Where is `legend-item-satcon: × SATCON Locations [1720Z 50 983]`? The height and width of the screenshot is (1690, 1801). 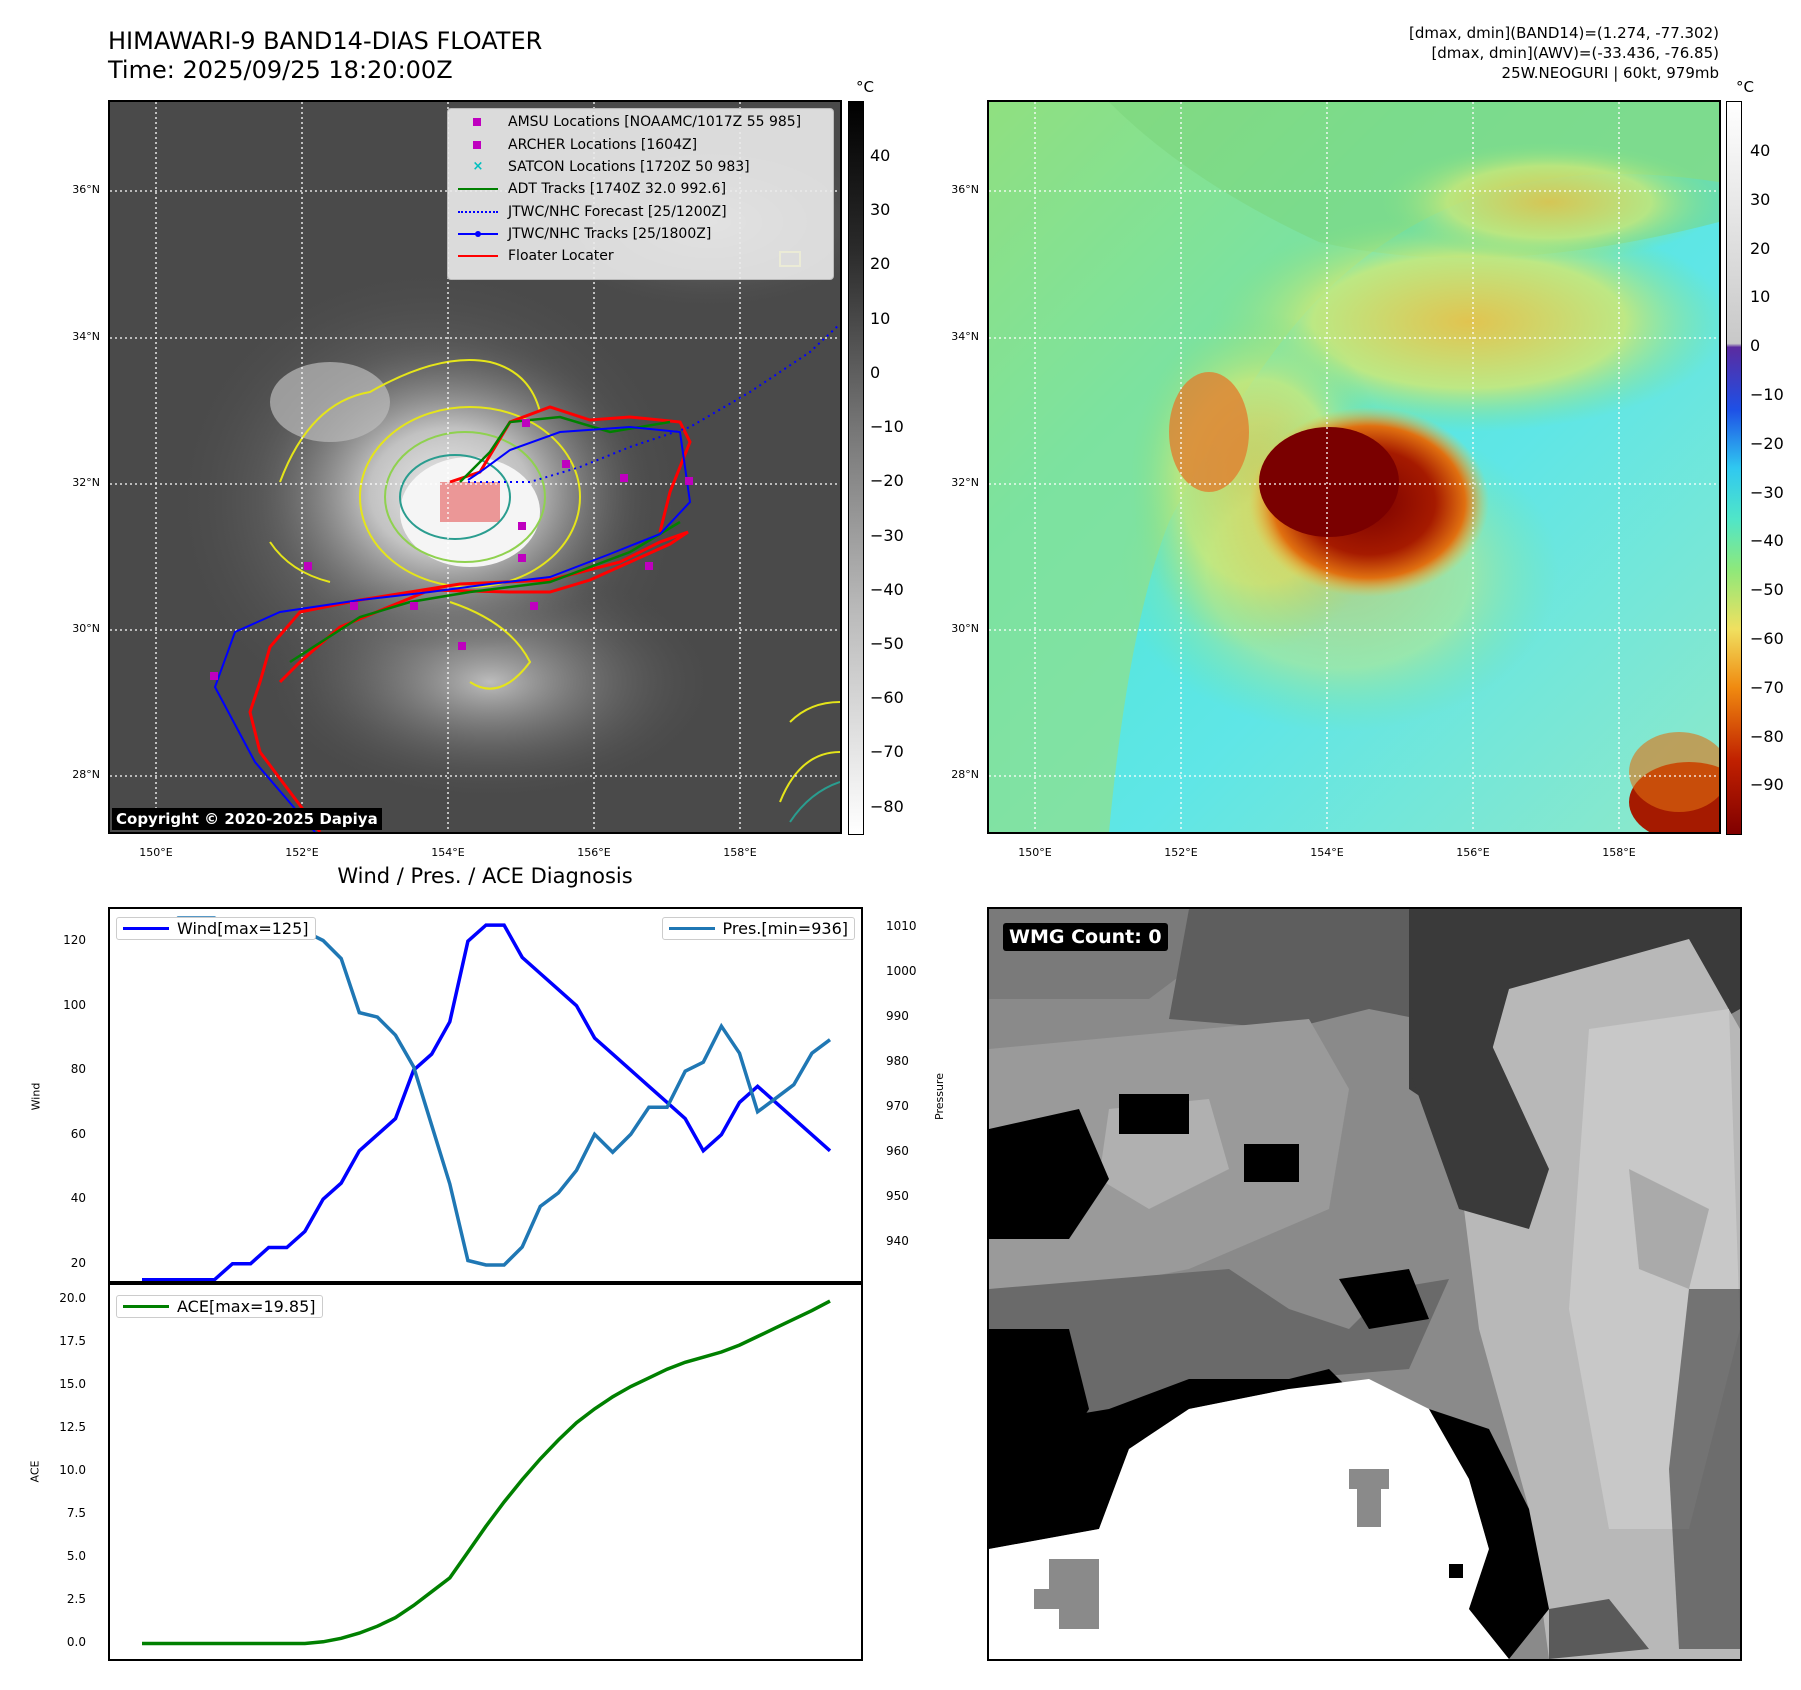
legend-item-satcon: × SATCON Locations [1720Z 50 983] is located at coordinates (611, 167).